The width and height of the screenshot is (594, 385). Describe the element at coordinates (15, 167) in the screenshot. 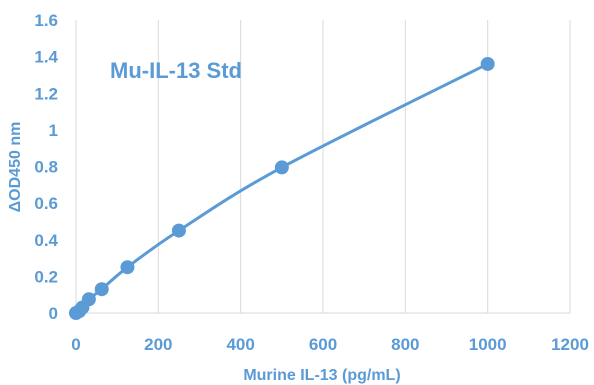

I see `y-axis-title: ΔOD450 nm` at that location.